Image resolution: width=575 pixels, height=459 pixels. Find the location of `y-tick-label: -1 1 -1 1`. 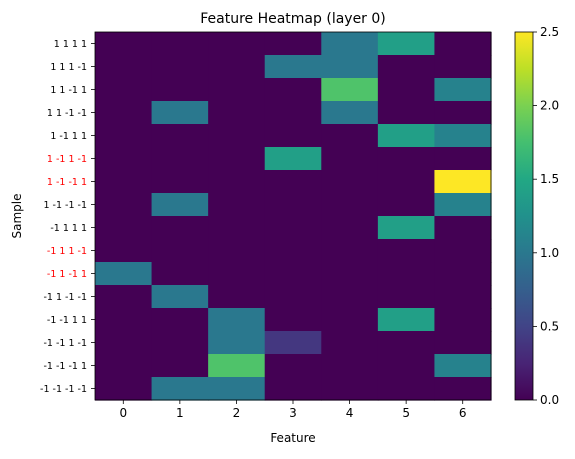

y-tick-label: -1 1 -1 1 is located at coordinates (67, 274).